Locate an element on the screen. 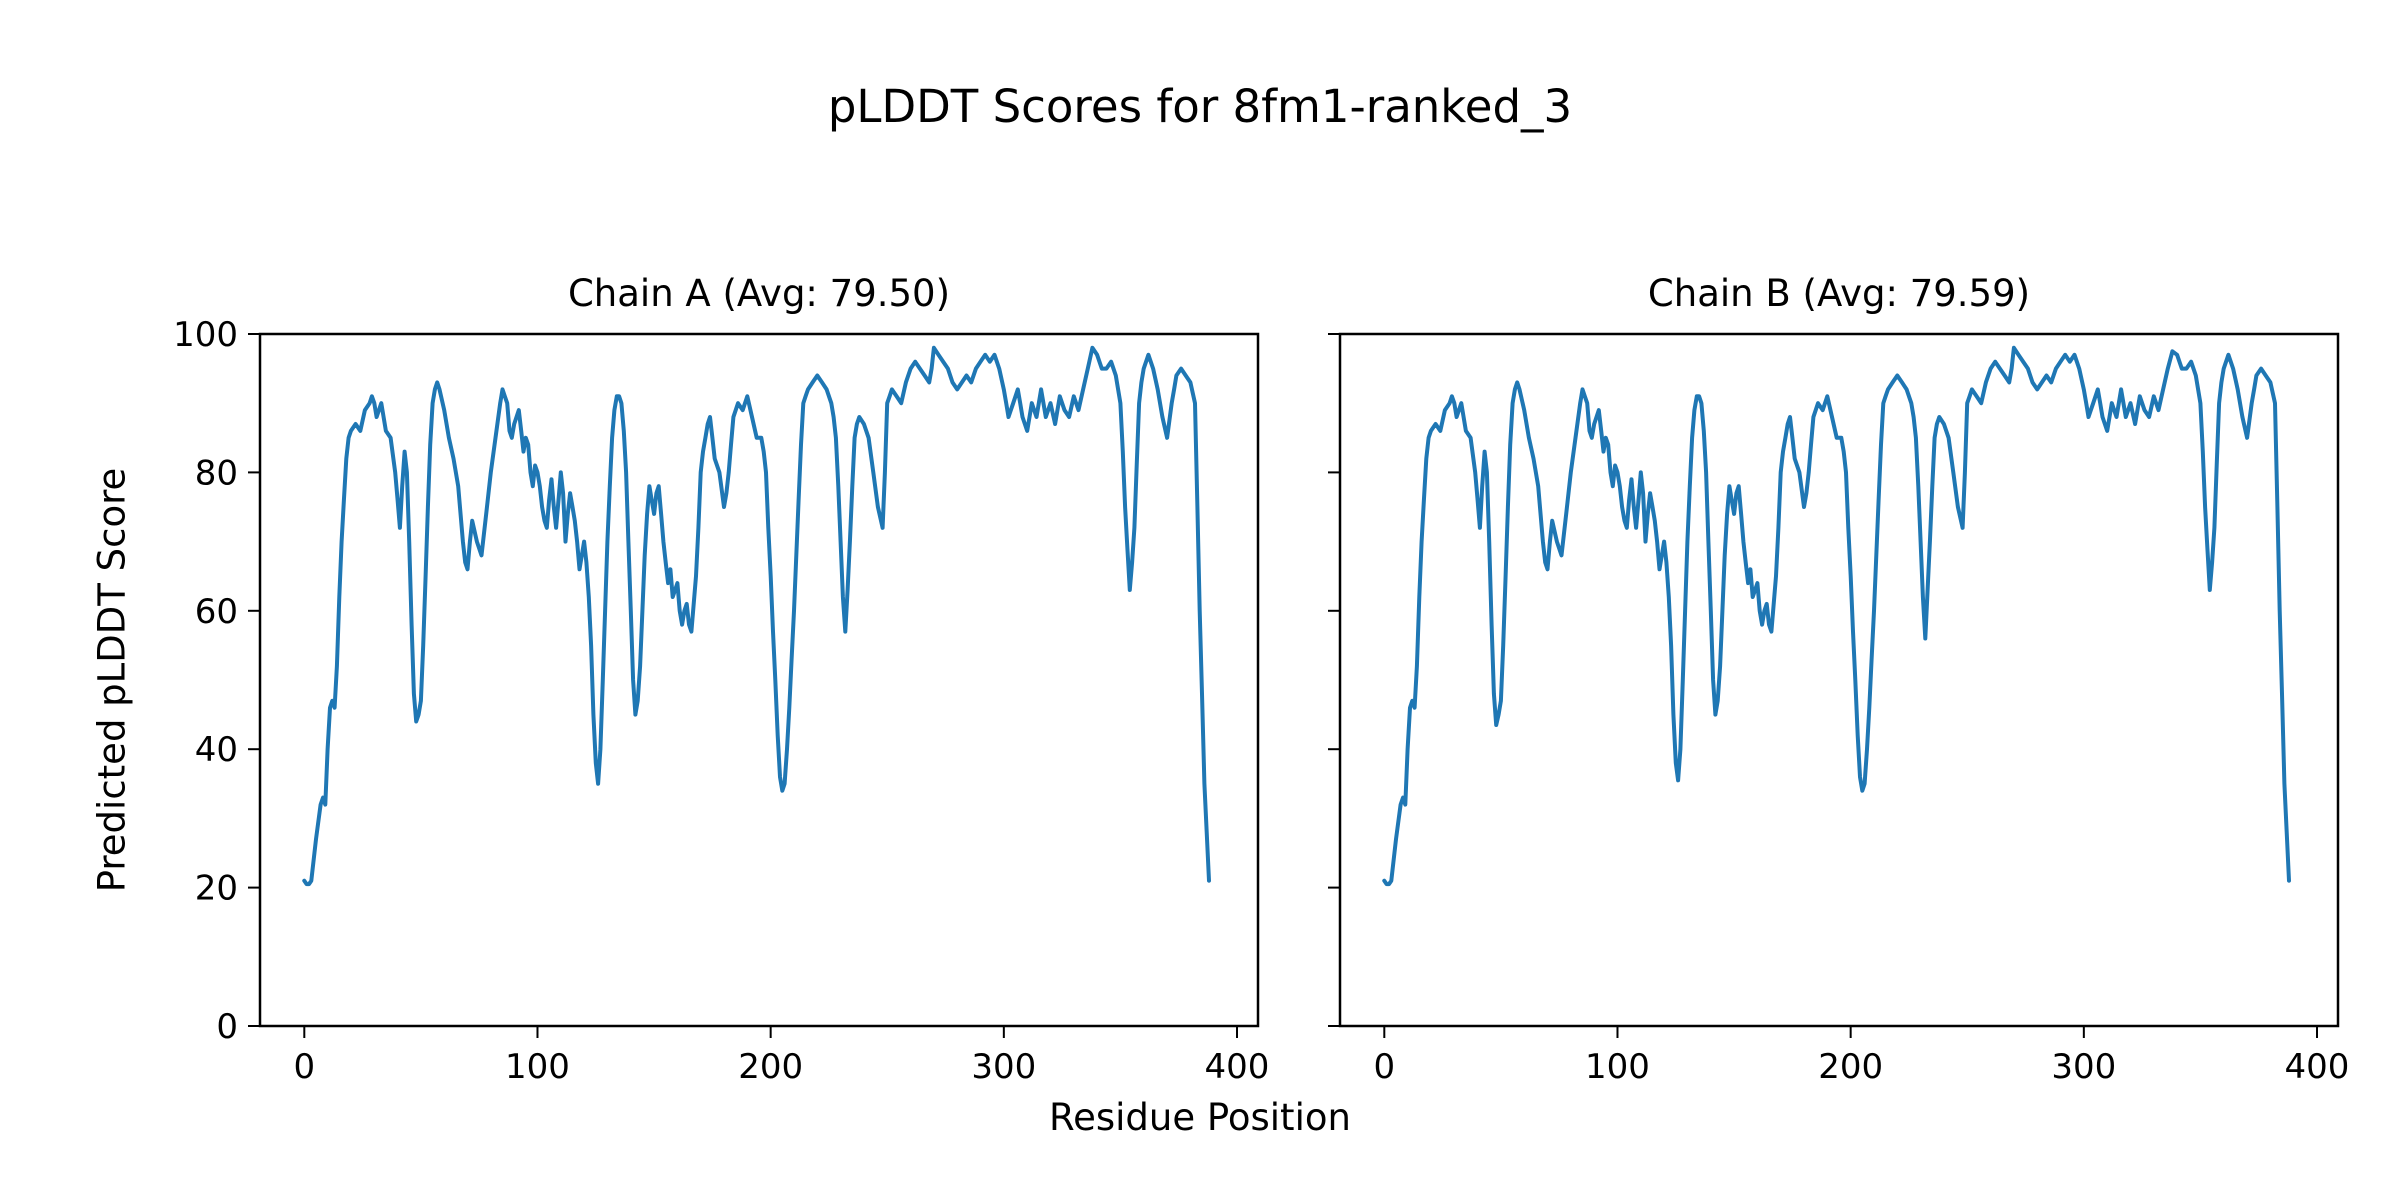 Image resolution: width=2400 pixels, height=1200 pixels. chain-b-subplot-title: Chain B (Avg: 79.59) is located at coordinates (1839, 293).